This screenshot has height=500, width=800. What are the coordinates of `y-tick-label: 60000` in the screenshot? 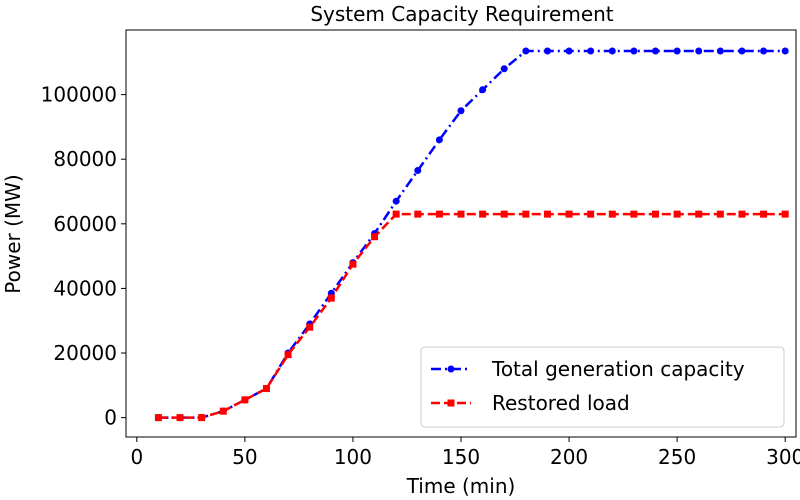 It's located at (85, 224).